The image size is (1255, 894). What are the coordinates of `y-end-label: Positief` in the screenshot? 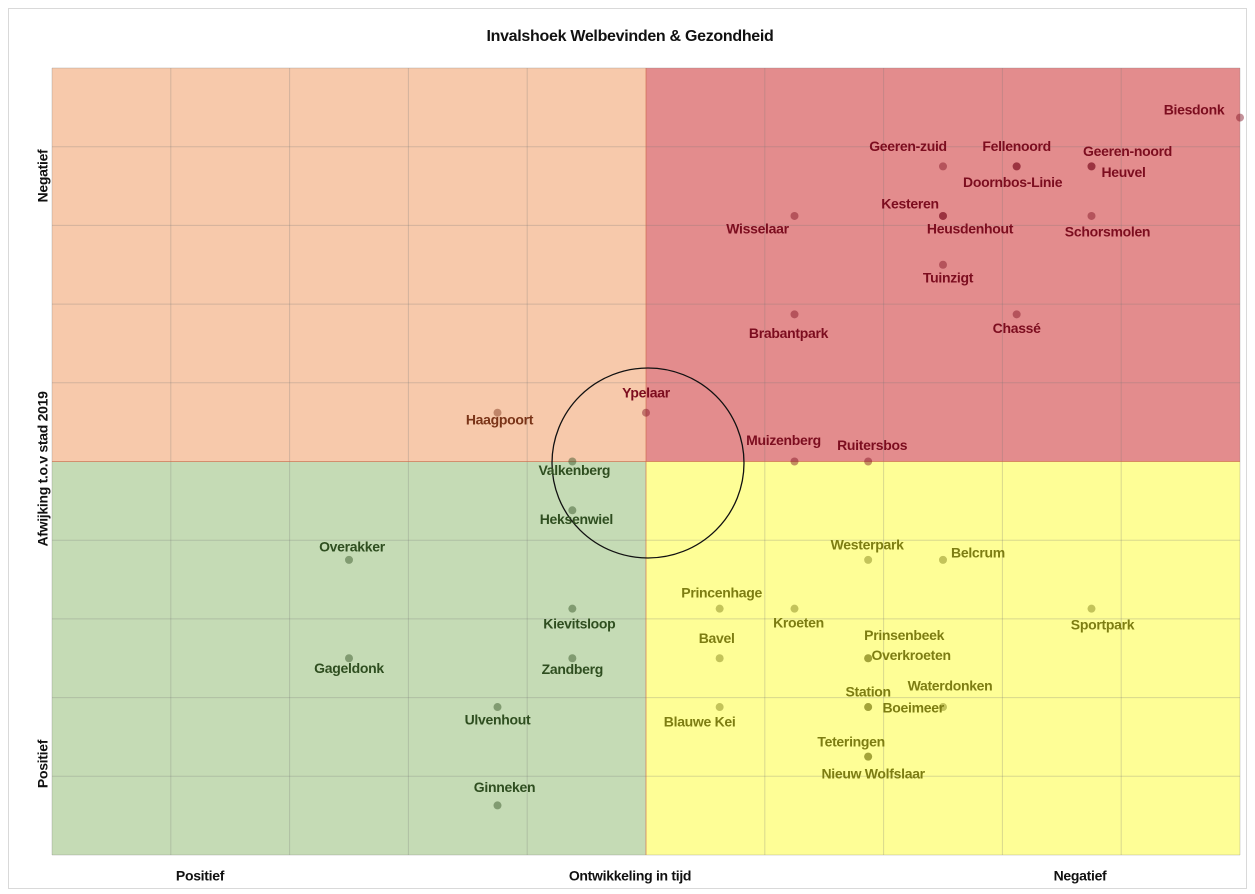 It's located at (43, 763).